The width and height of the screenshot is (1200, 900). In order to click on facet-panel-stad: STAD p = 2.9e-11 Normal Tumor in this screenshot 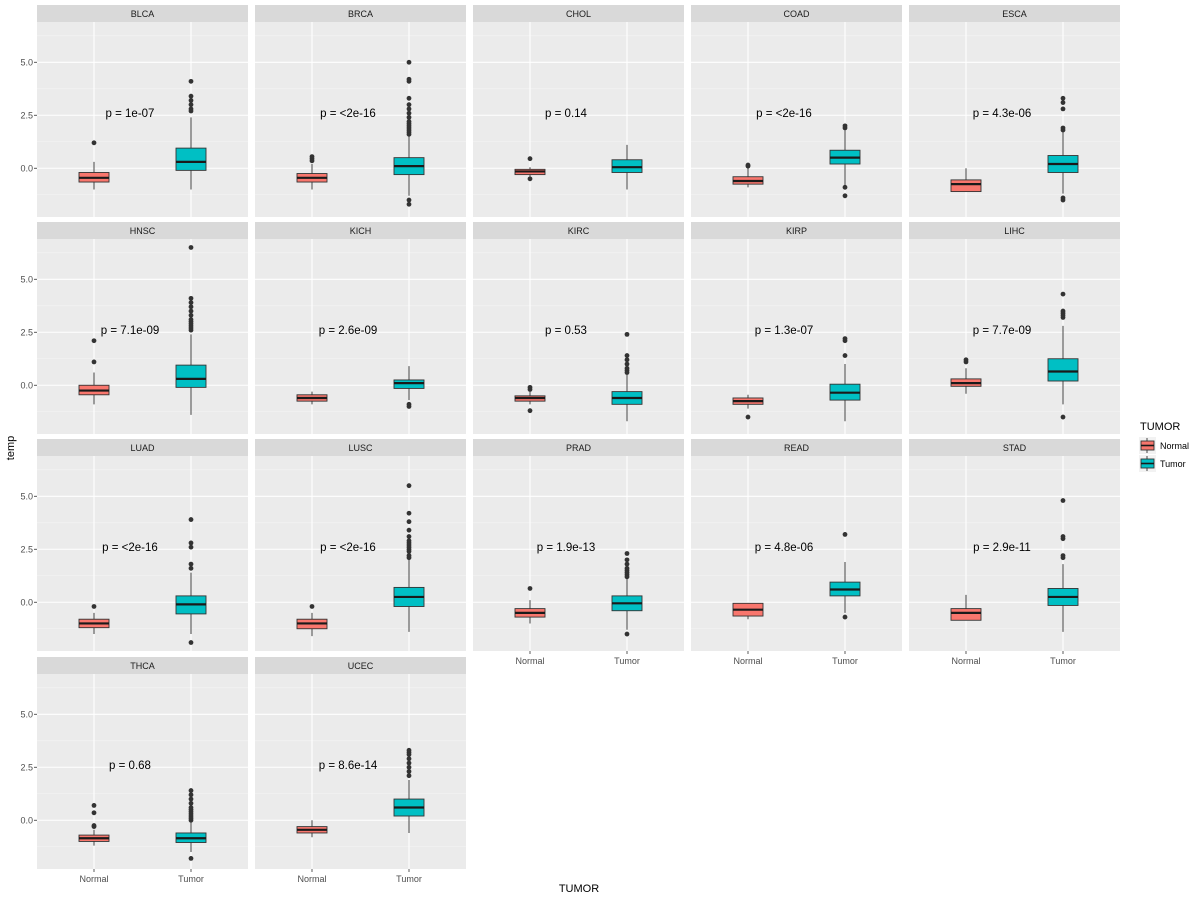, I will do `click(1014, 552)`.